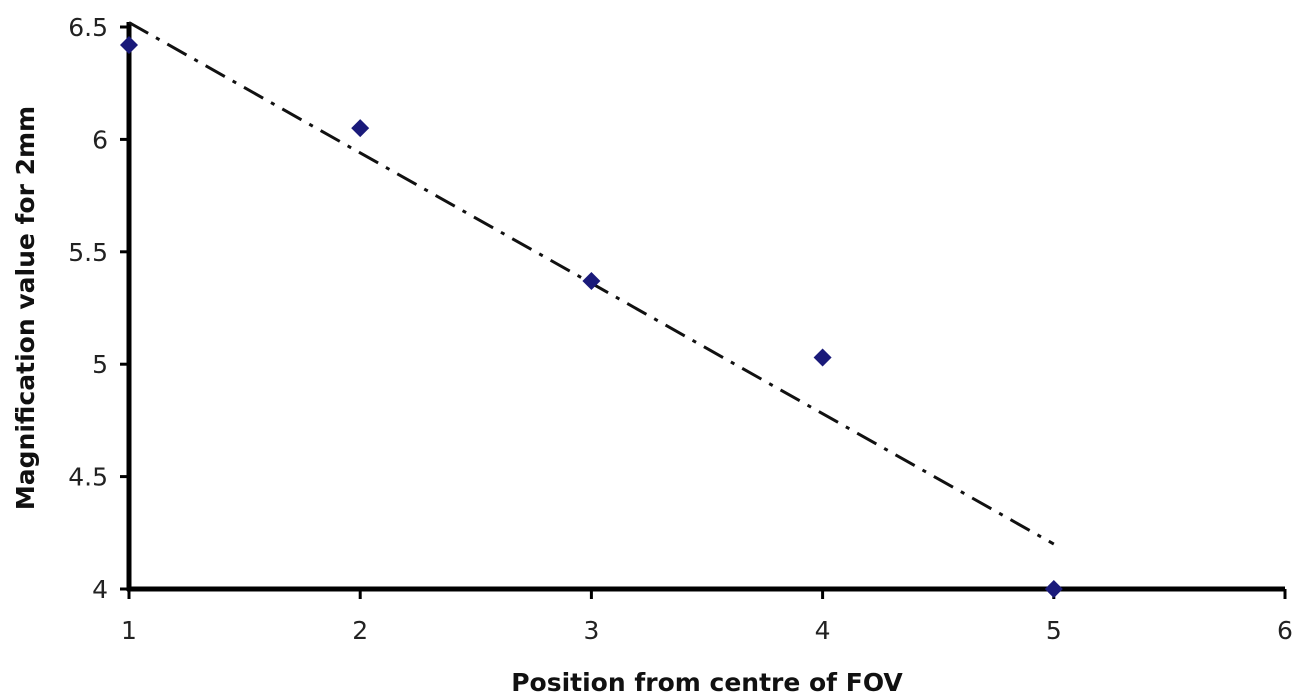 Image resolution: width=1299 pixels, height=694 pixels. Describe the element at coordinates (707, 617) in the screenshot. I see `x-axis-ticks: 1 2 3 4 5 6` at that location.